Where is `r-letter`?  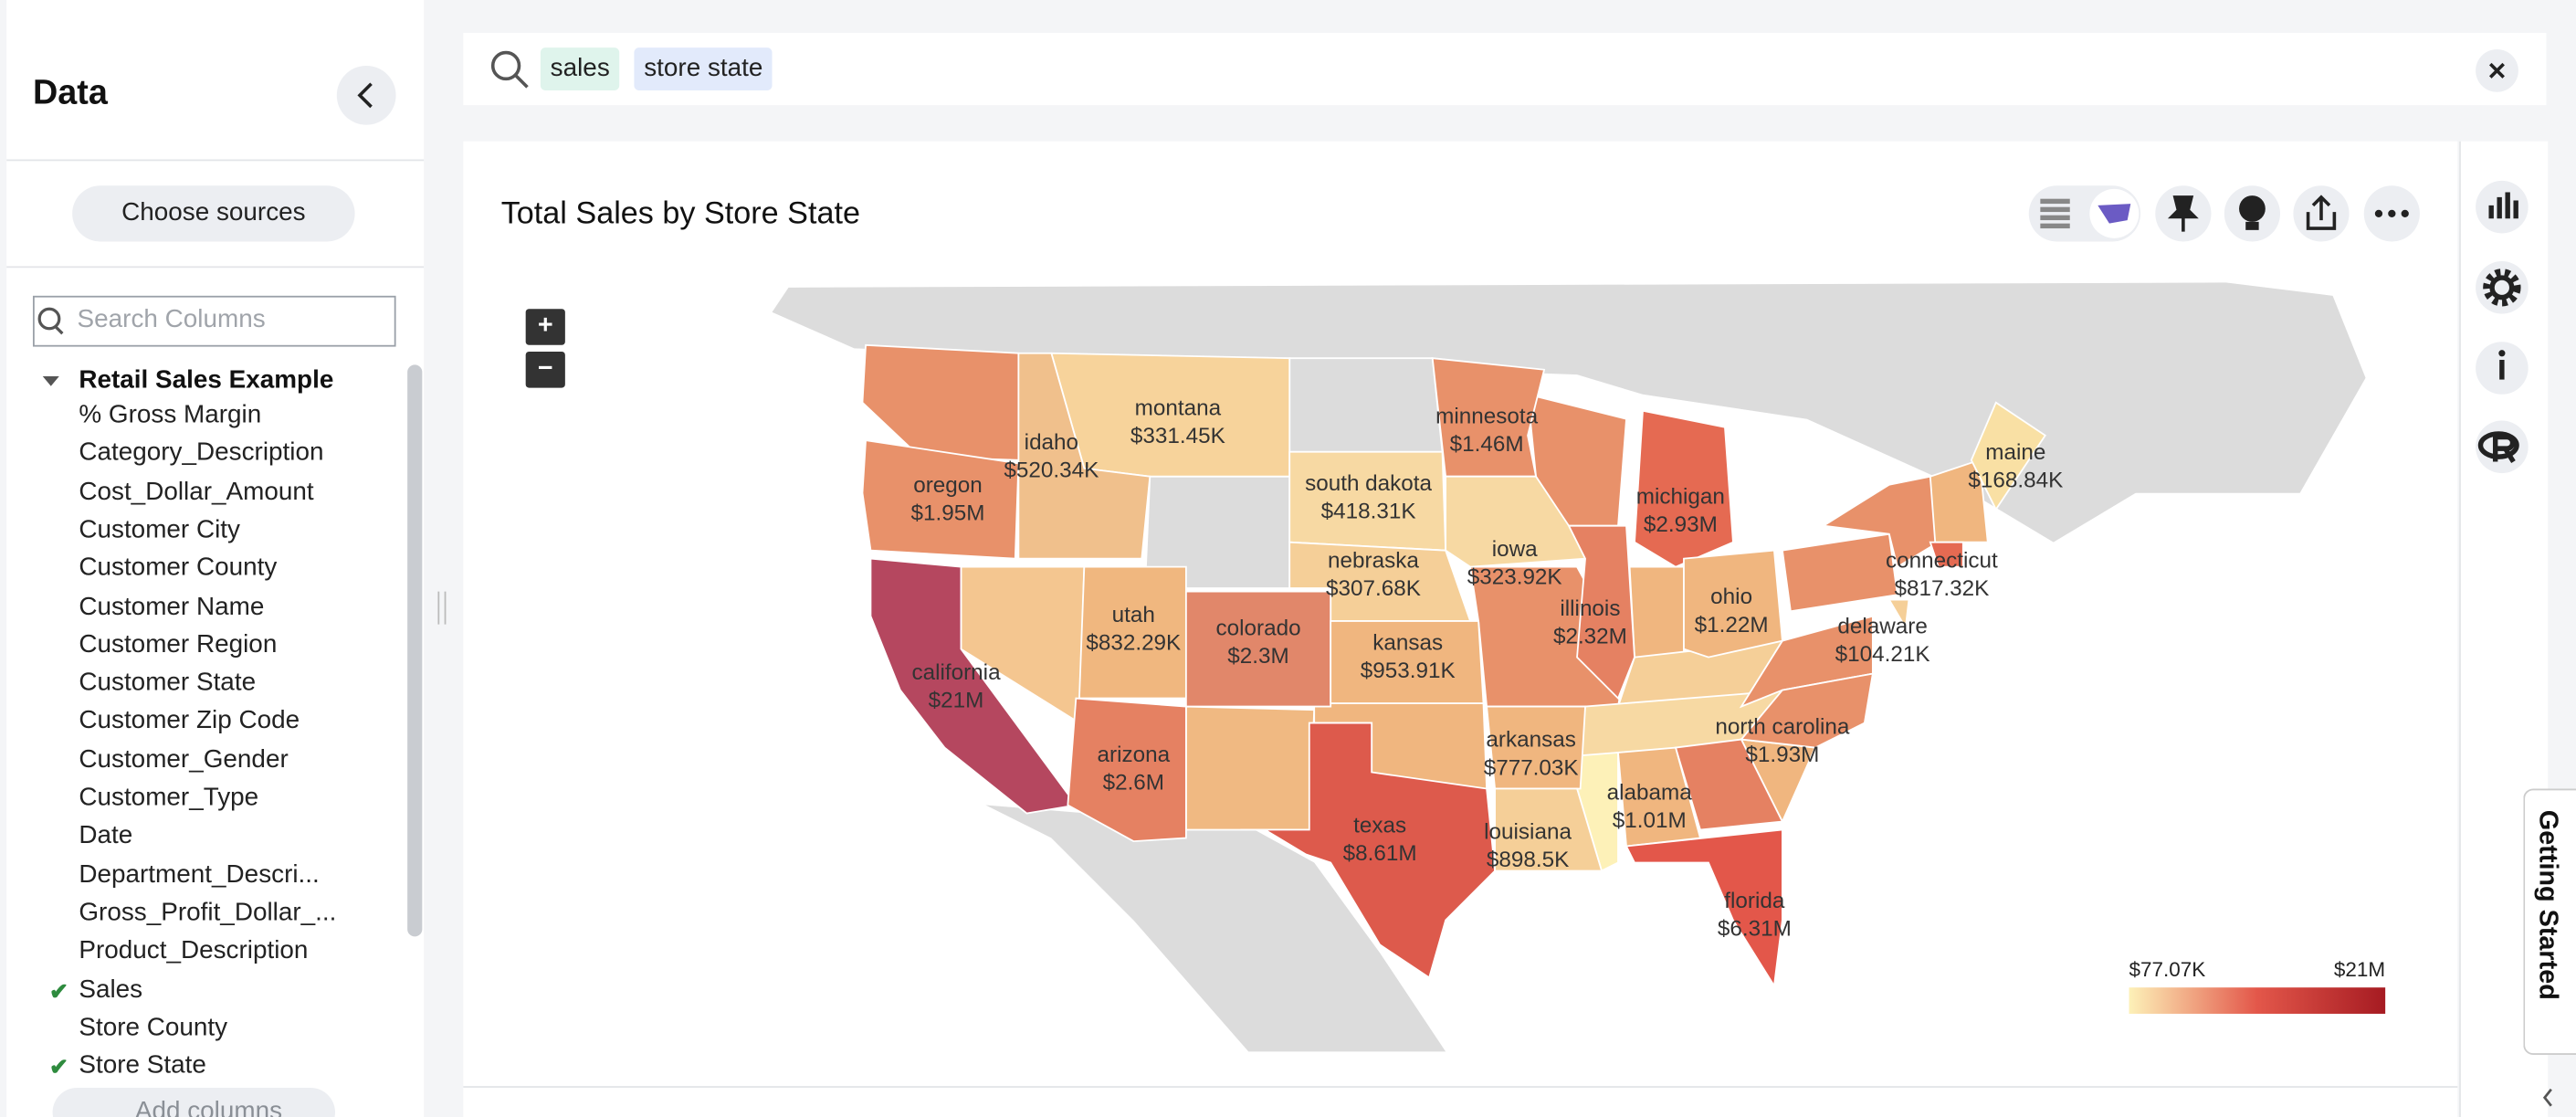 r-letter is located at coordinates (2504, 448).